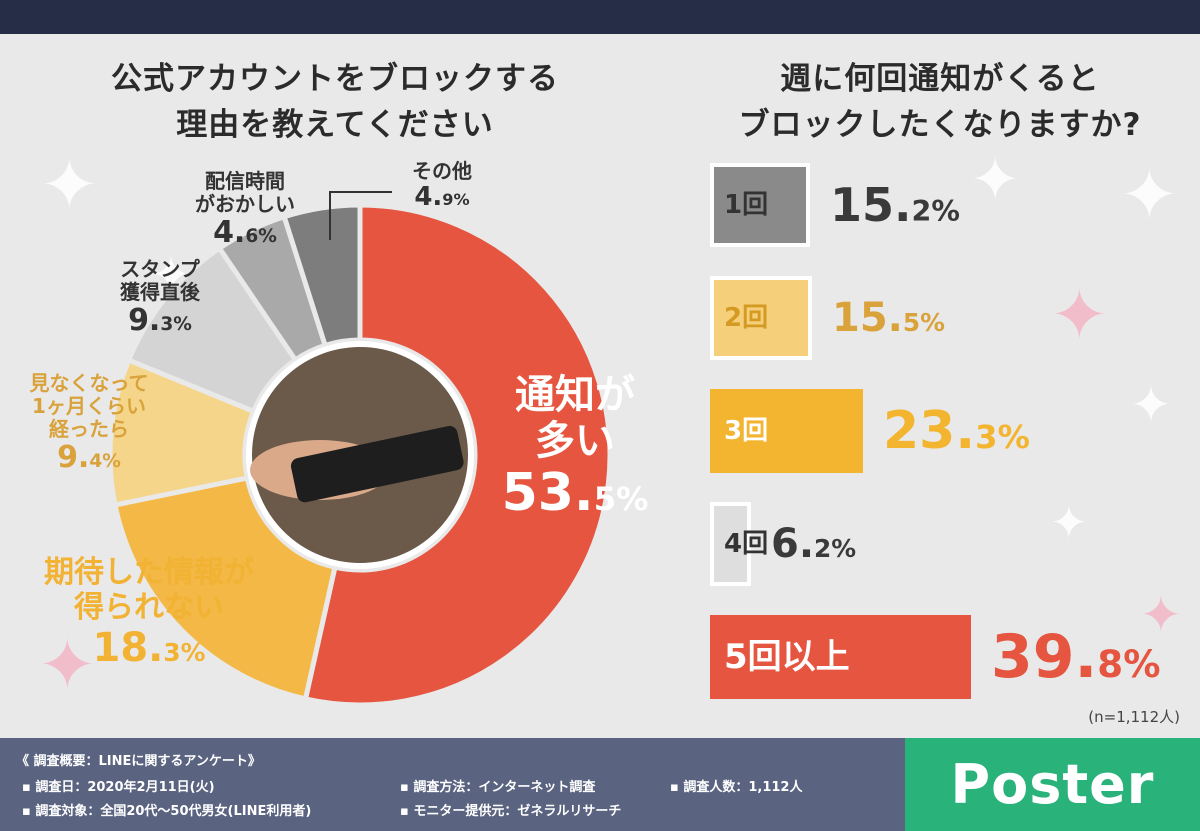 The width and height of the screenshot is (1200, 831). Describe the element at coordinates (746, 205) in the screenshot. I see `bar-category-label: 1回` at that location.